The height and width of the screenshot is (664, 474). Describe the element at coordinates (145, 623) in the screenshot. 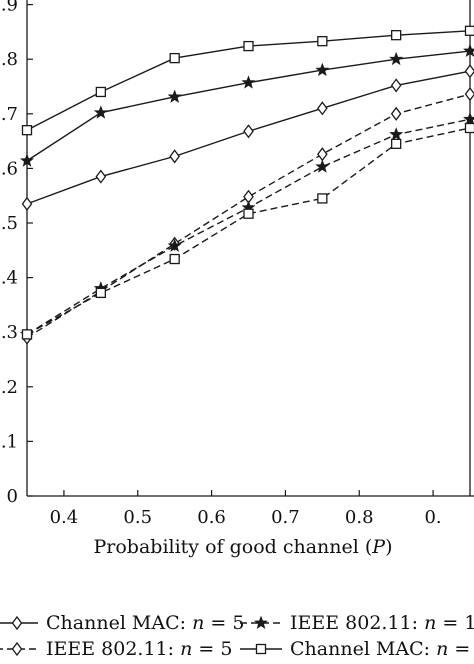

I see `legend-label: Channel MAC: n = 5` at that location.